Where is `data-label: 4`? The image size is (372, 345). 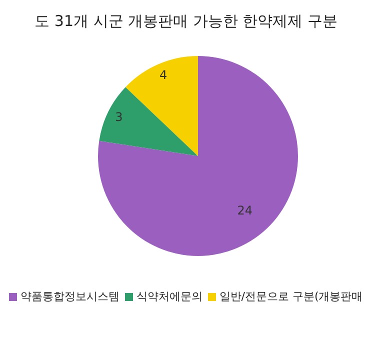 data-label: 4 is located at coordinates (163, 75).